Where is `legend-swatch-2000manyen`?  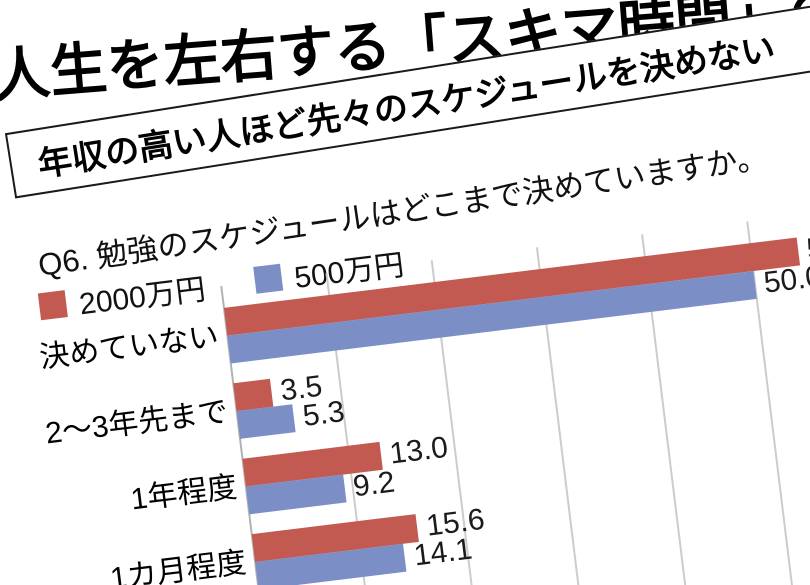
legend-swatch-2000manyen is located at coordinates (52, 304).